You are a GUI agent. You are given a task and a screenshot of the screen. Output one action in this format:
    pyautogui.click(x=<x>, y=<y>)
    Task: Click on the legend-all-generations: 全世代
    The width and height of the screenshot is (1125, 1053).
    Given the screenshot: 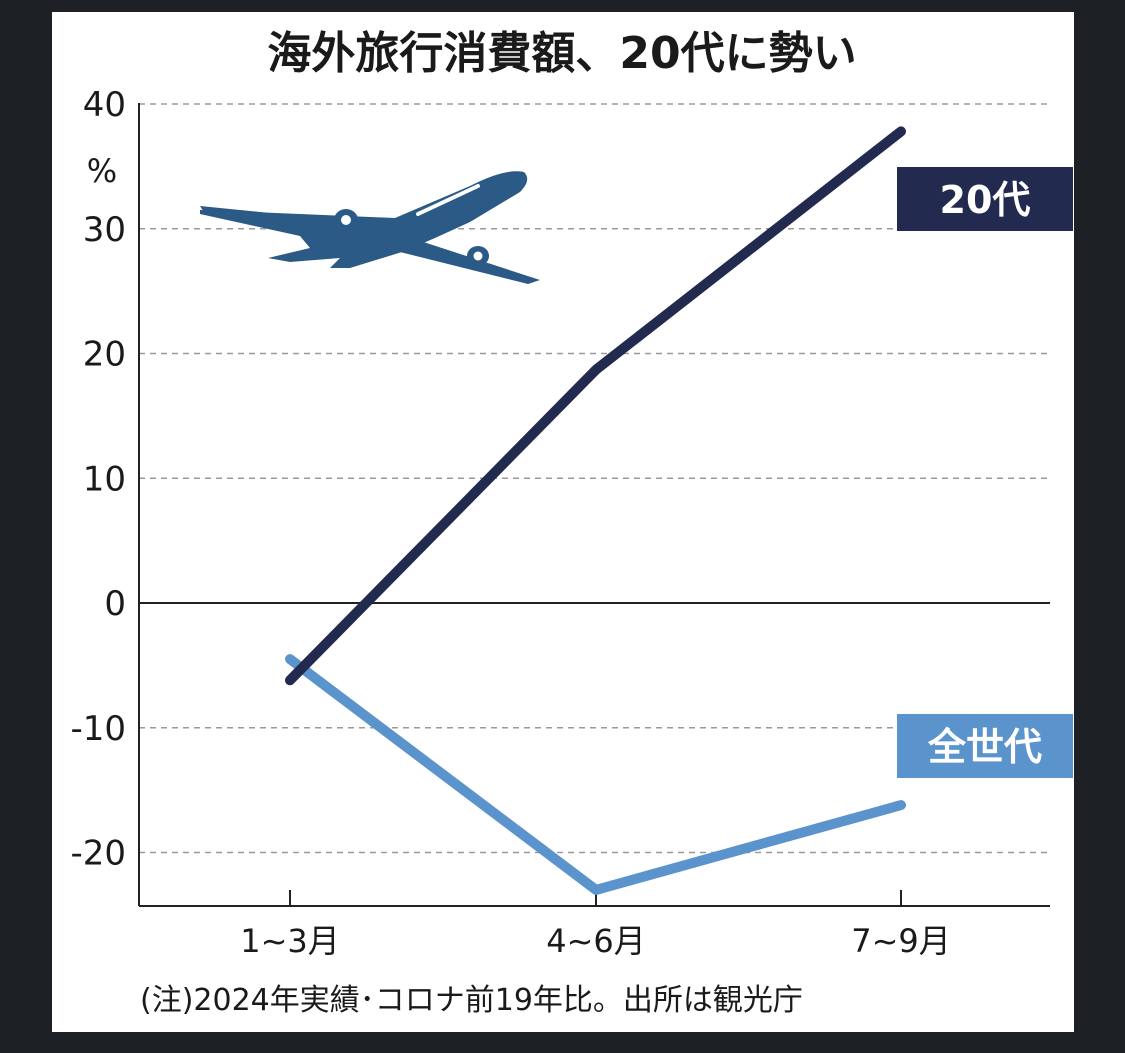 What is the action you would take?
    pyautogui.click(x=985, y=746)
    